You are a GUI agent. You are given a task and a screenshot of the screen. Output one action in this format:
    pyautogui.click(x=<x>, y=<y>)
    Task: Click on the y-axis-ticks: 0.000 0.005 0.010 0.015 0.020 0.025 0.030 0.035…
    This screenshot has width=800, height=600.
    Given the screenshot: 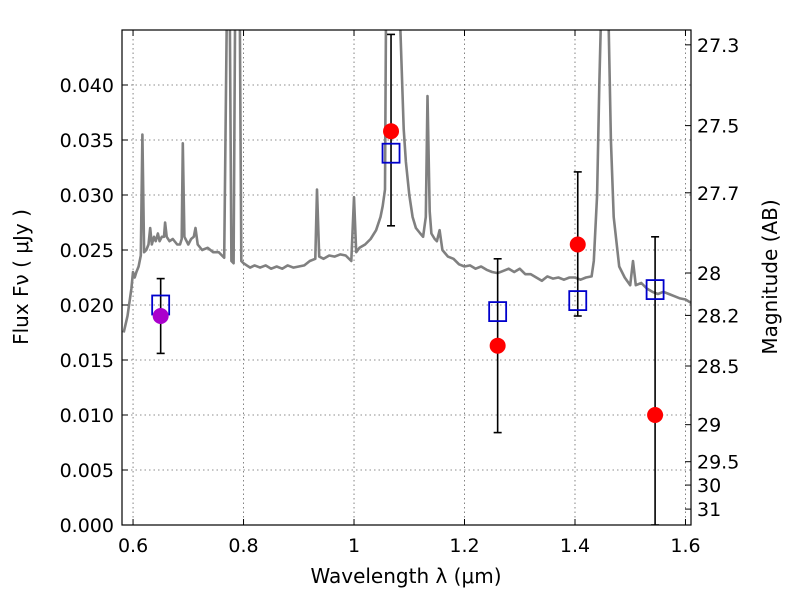 What is the action you would take?
    pyautogui.click(x=94, y=306)
    